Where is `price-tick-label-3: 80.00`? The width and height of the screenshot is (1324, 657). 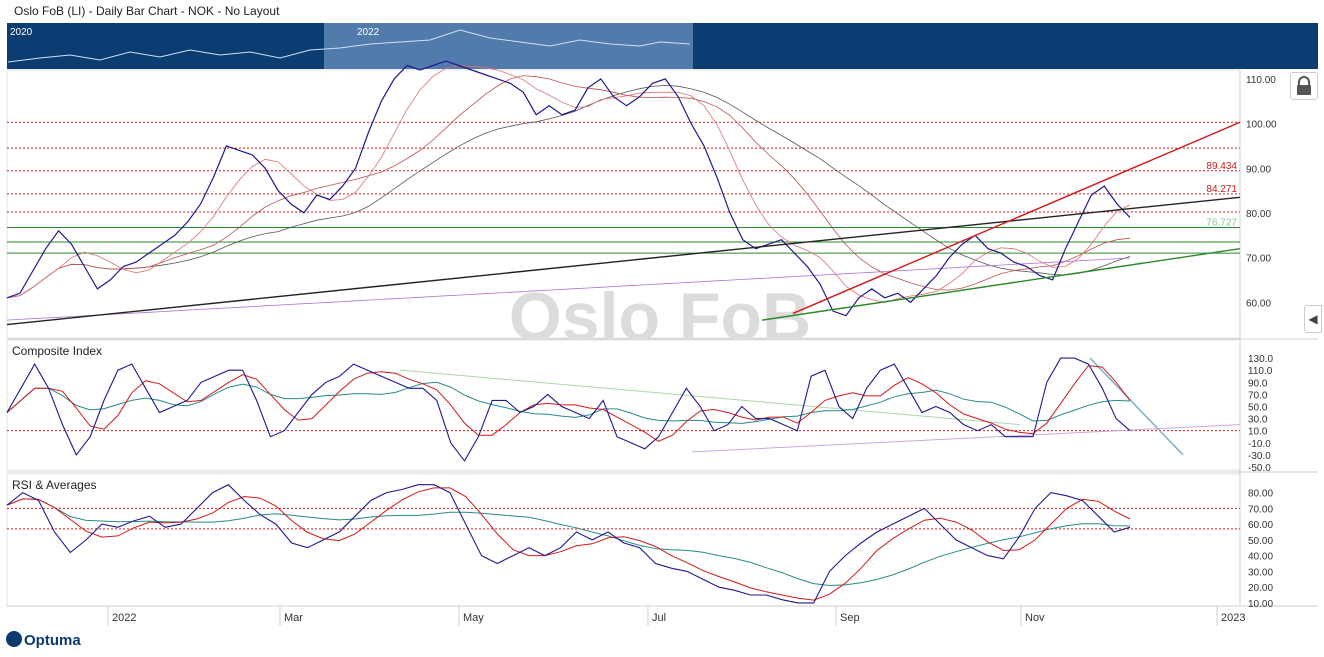 price-tick-label-3: 80.00 is located at coordinates (1258, 214).